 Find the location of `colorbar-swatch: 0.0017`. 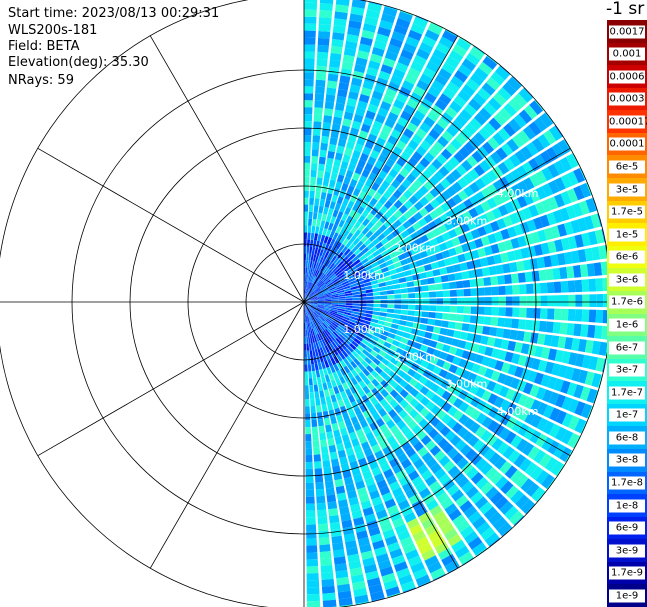

colorbar-swatch: 0.0017 is located at coordinates (627, 32).